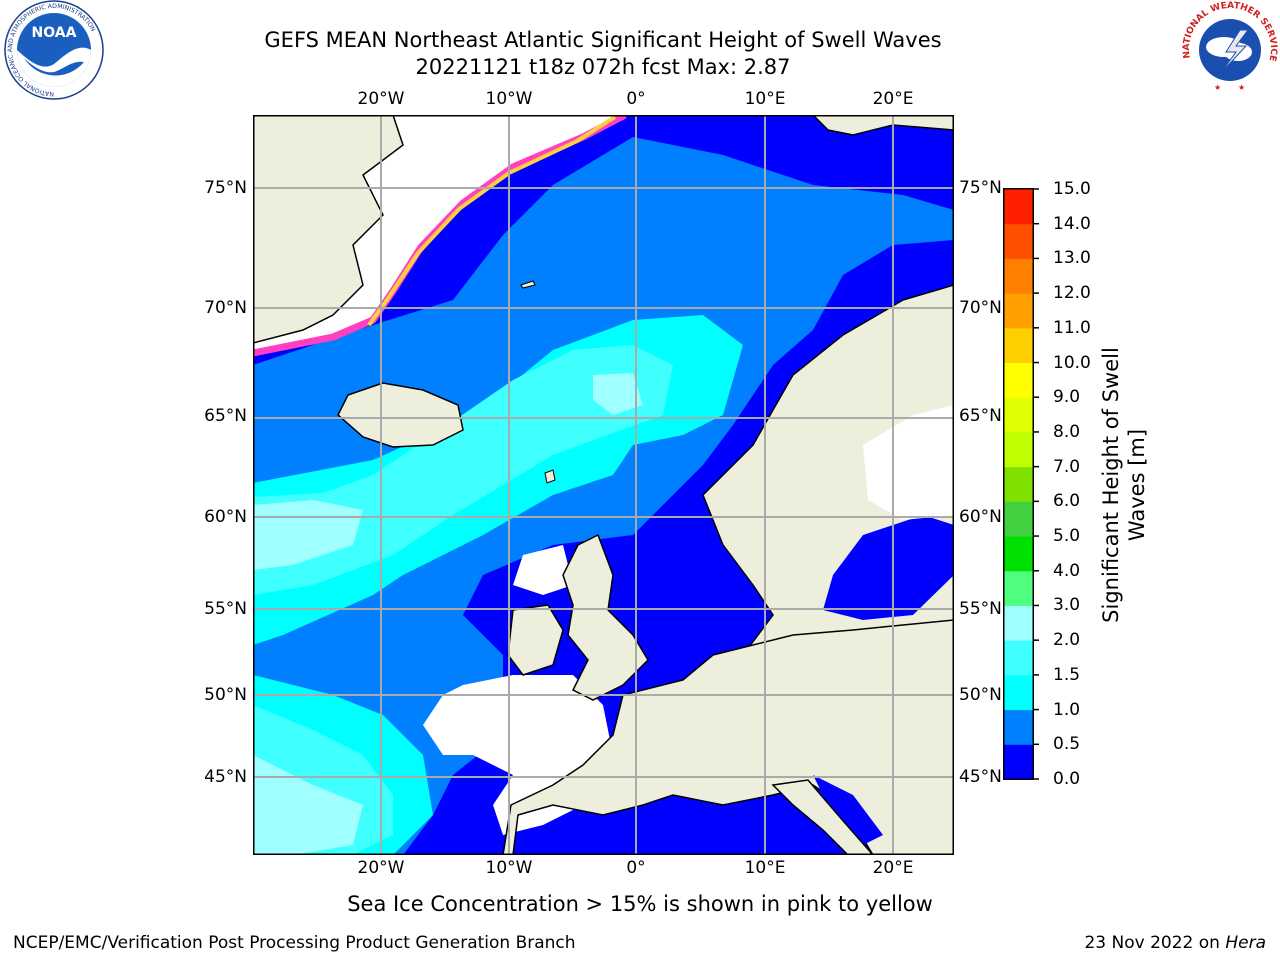 This screenshot has width=1280, height=960. I want to click on colorbar-title-line1: Significant Height of Swell, so click(1111, 485).